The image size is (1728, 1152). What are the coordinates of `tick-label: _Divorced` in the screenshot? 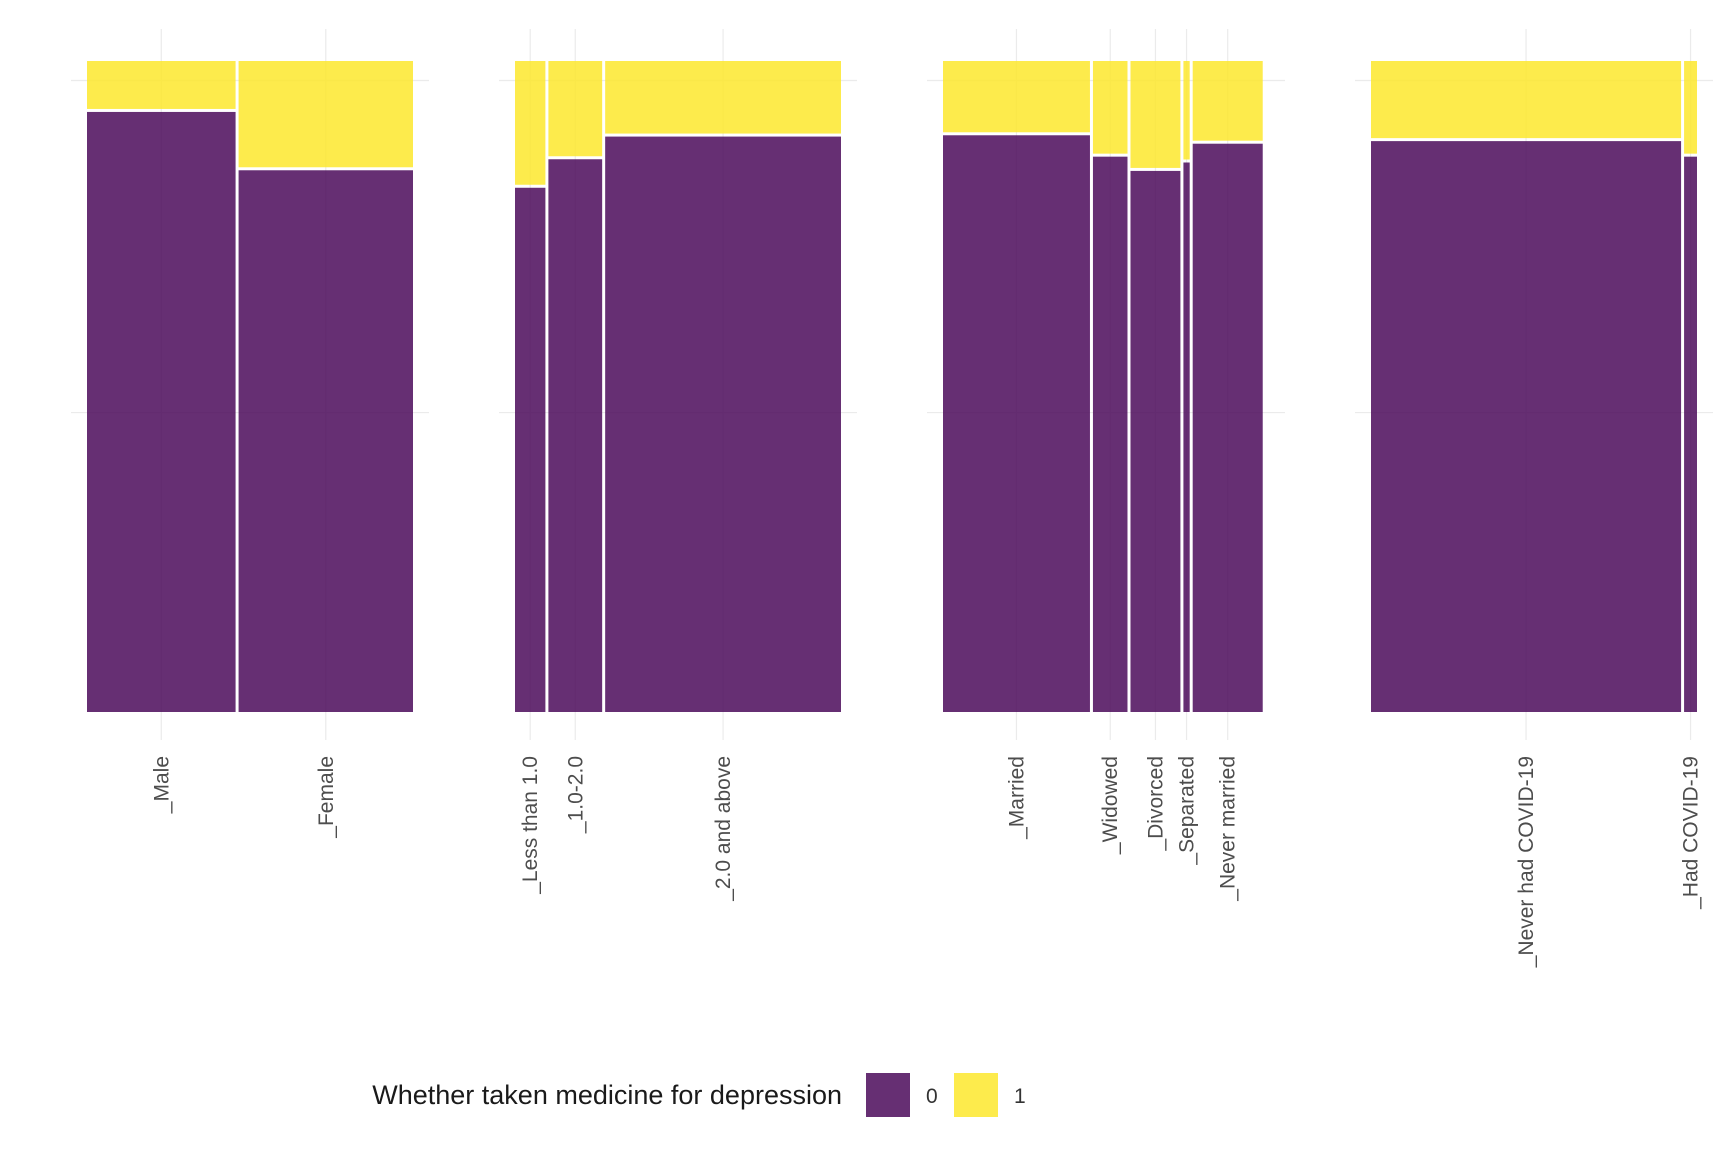 It's located at (1155, 804).